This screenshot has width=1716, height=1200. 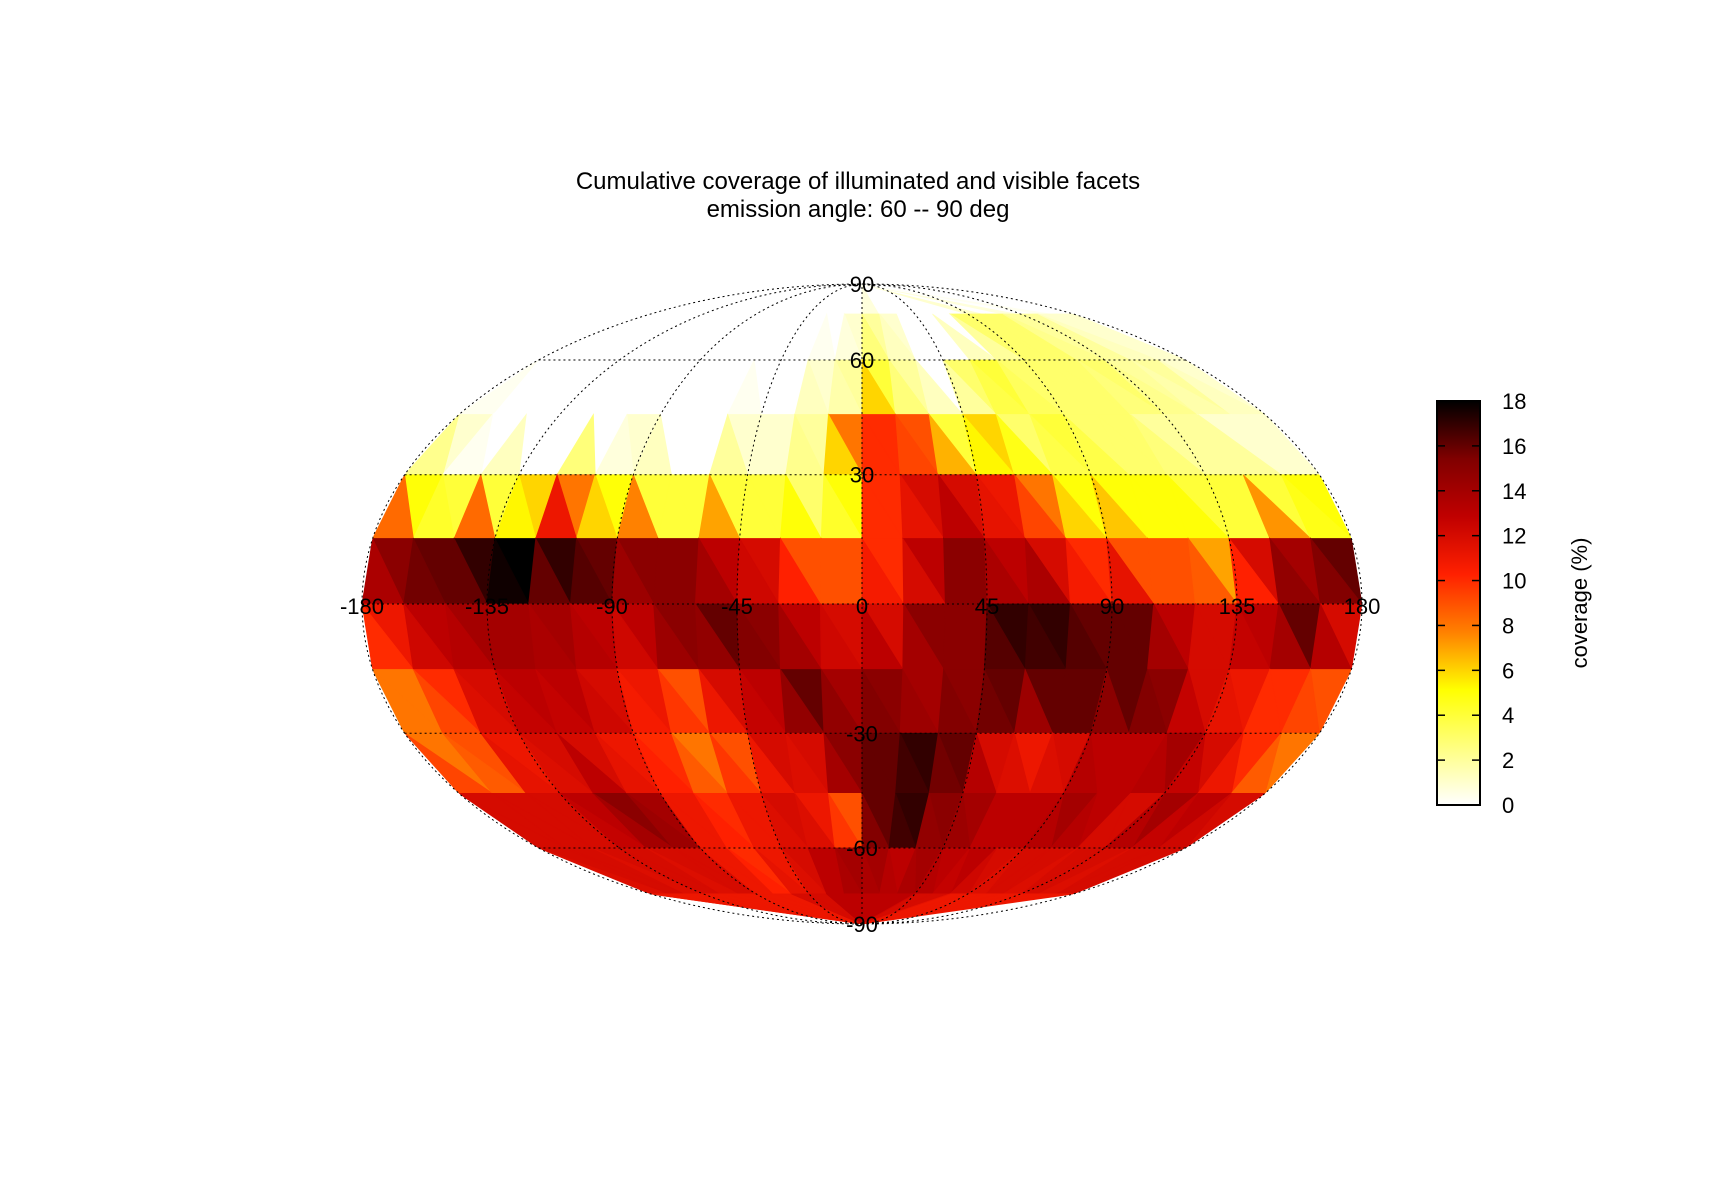 What do you see at coordinates (1508, 805) in the screenshot?
I see `colorbar-tick-label: 0` at bounding box center [1508, 805].